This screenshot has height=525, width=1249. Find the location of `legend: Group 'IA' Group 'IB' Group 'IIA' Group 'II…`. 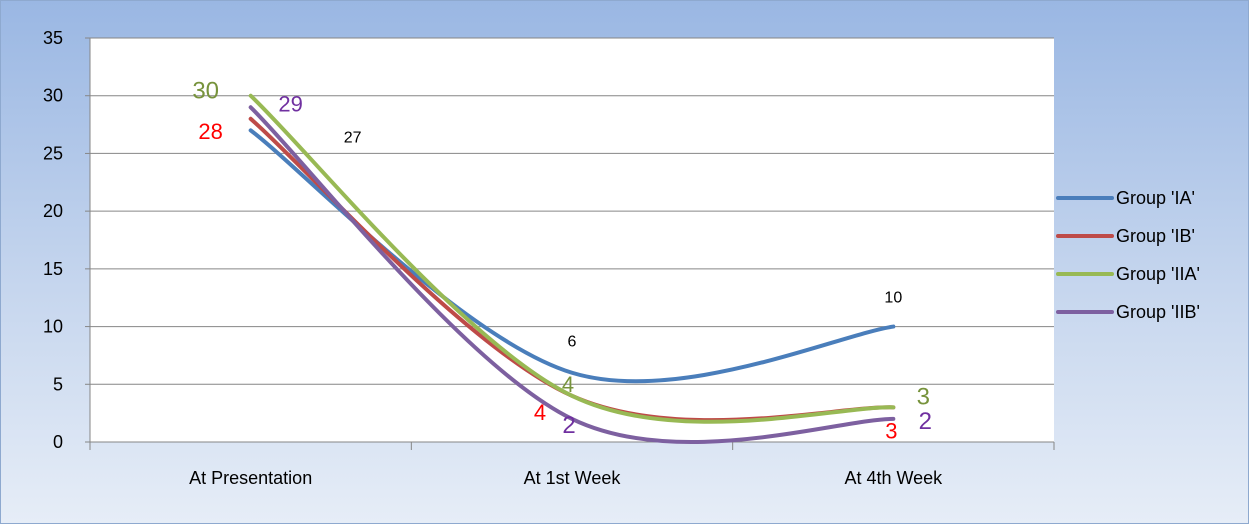

legend: Group 'IA' Group 'IB' Group 'IIA' Group 'II… is located at coordinates (1128, 255).